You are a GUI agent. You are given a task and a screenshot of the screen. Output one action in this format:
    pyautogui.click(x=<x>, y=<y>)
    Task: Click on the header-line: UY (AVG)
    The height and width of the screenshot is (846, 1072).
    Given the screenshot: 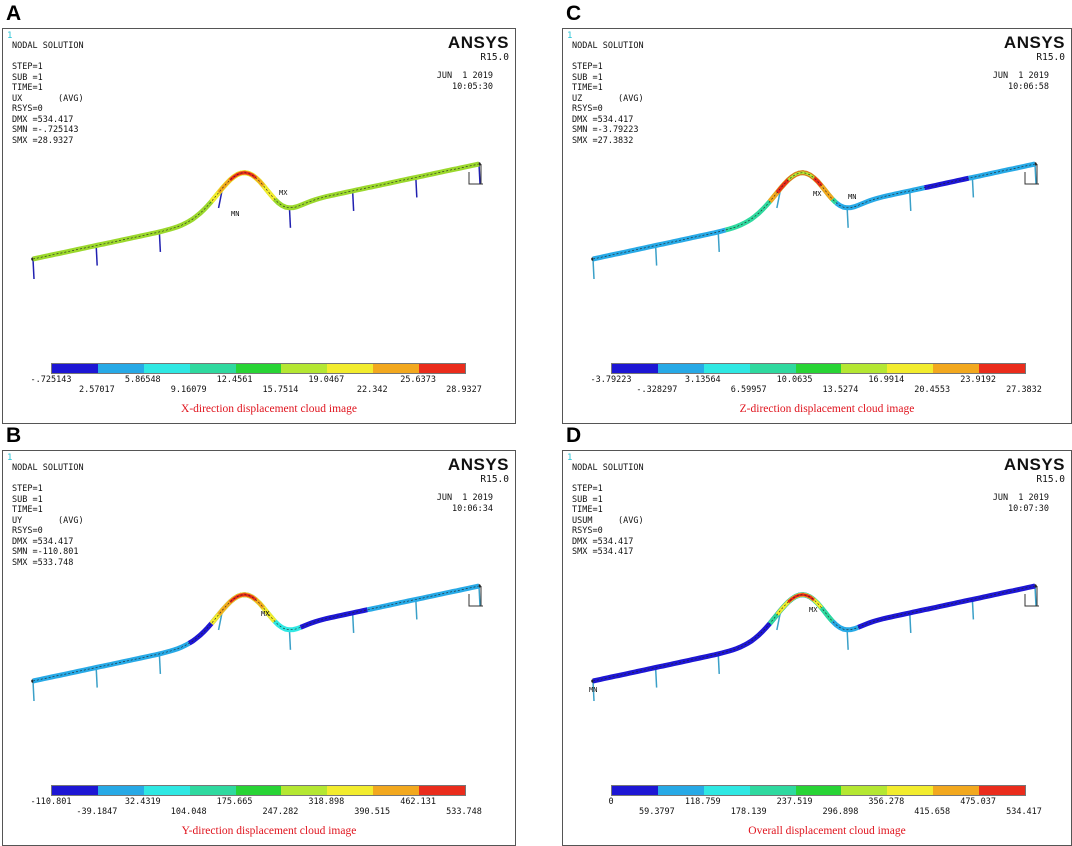 What is the action you would take?
    pyautogui.click(x=48, y=520)
    